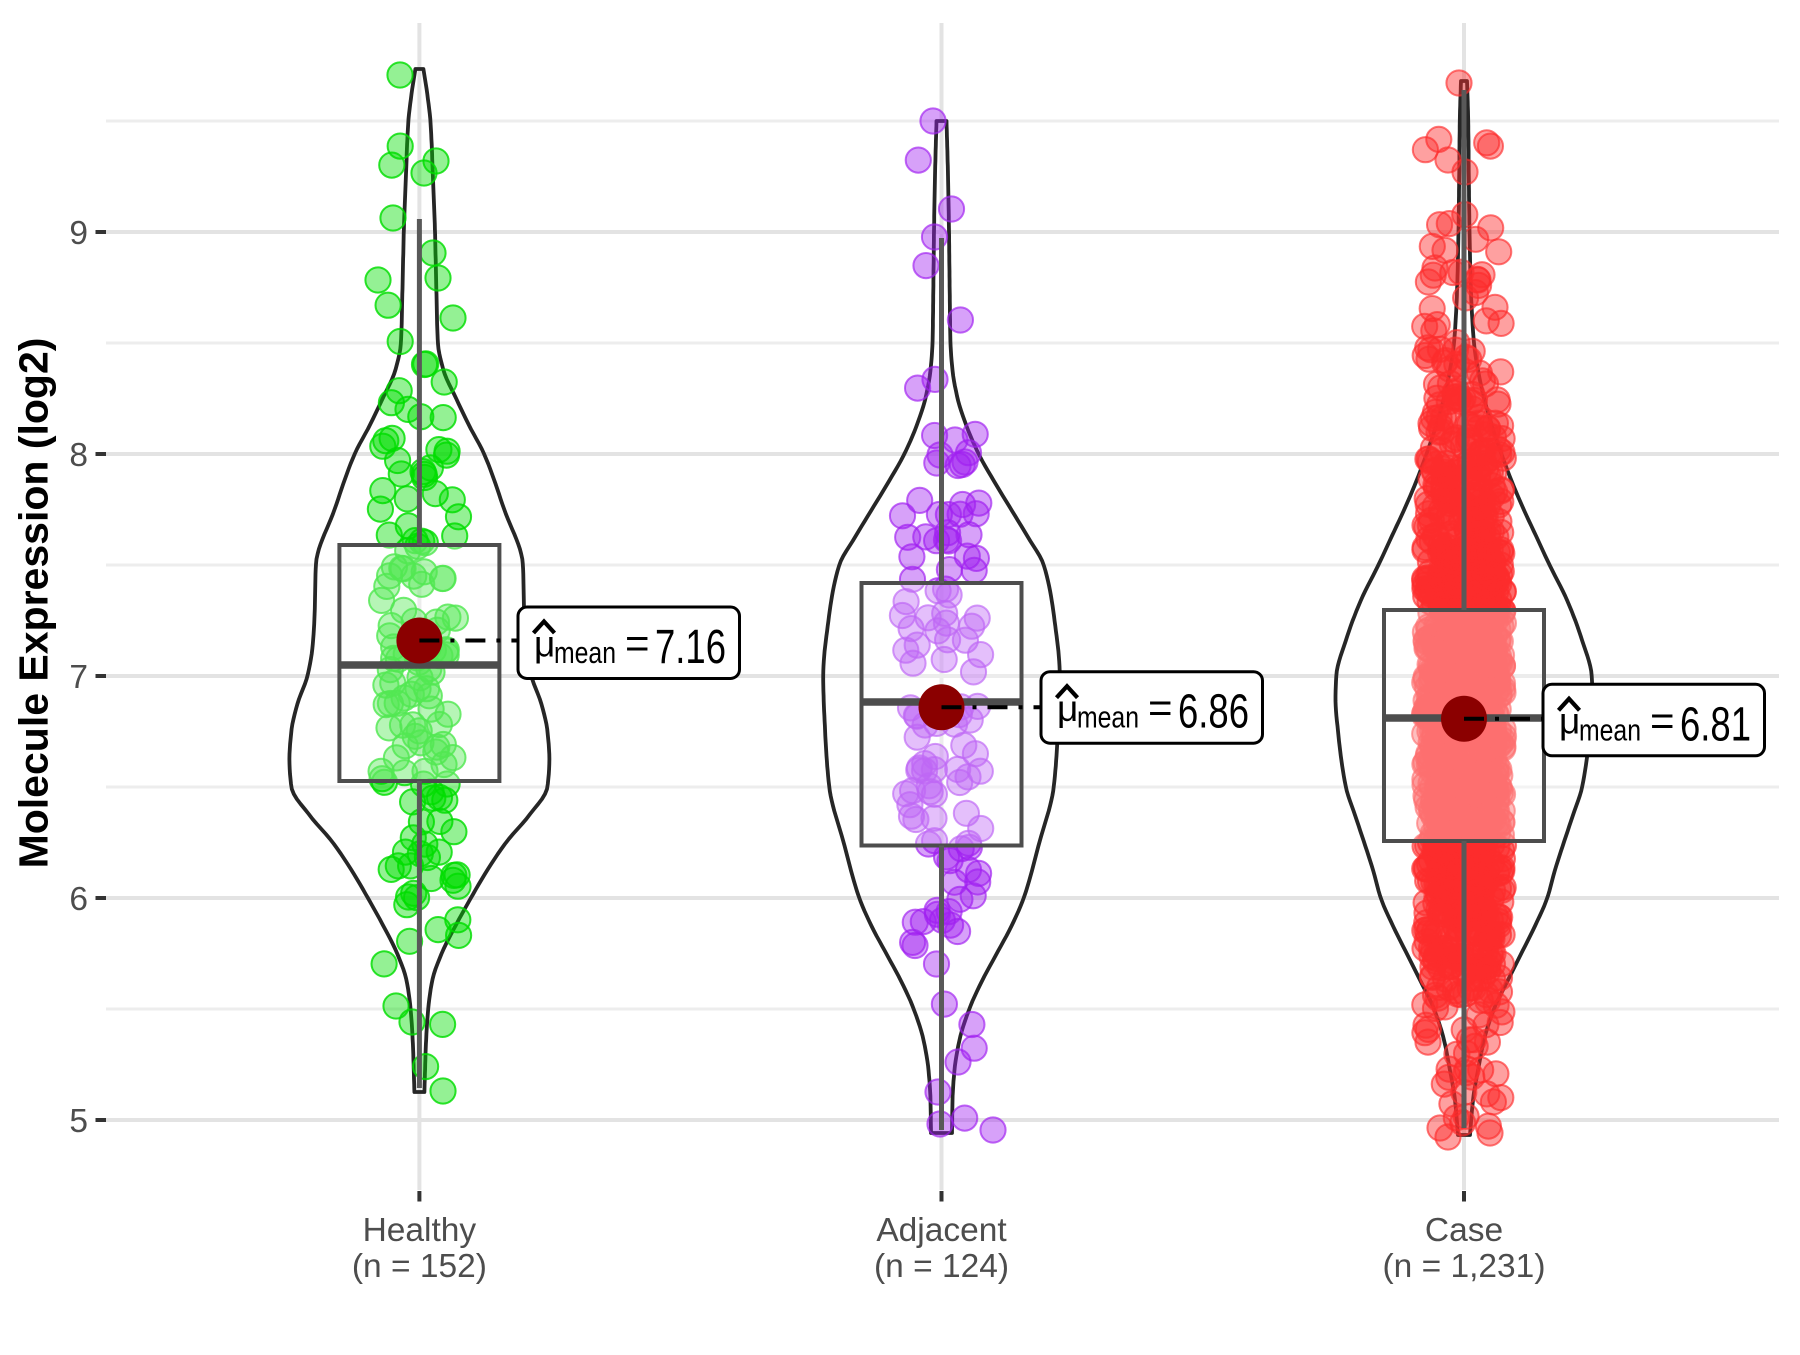  I want to click on svg-text: 6.81, so click(1715, 724).